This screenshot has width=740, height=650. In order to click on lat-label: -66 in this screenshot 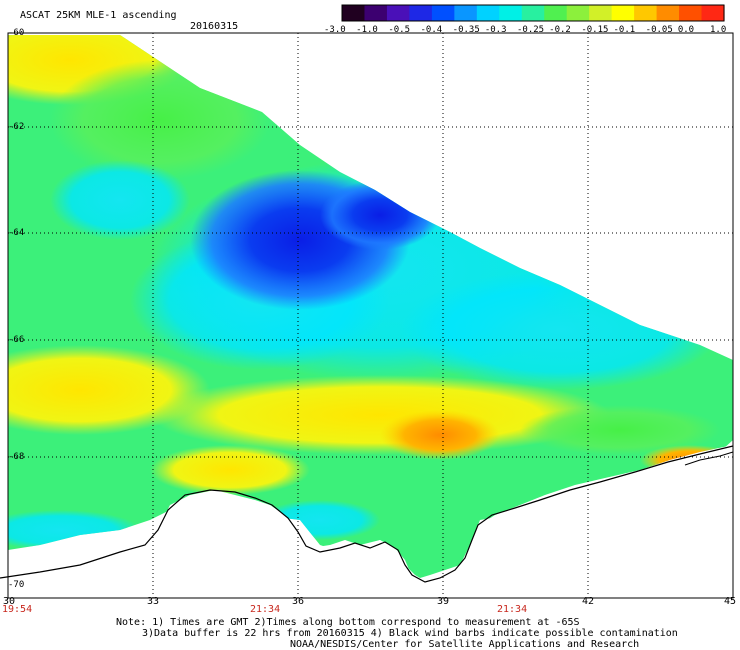, I will do `click(16, 340)`.